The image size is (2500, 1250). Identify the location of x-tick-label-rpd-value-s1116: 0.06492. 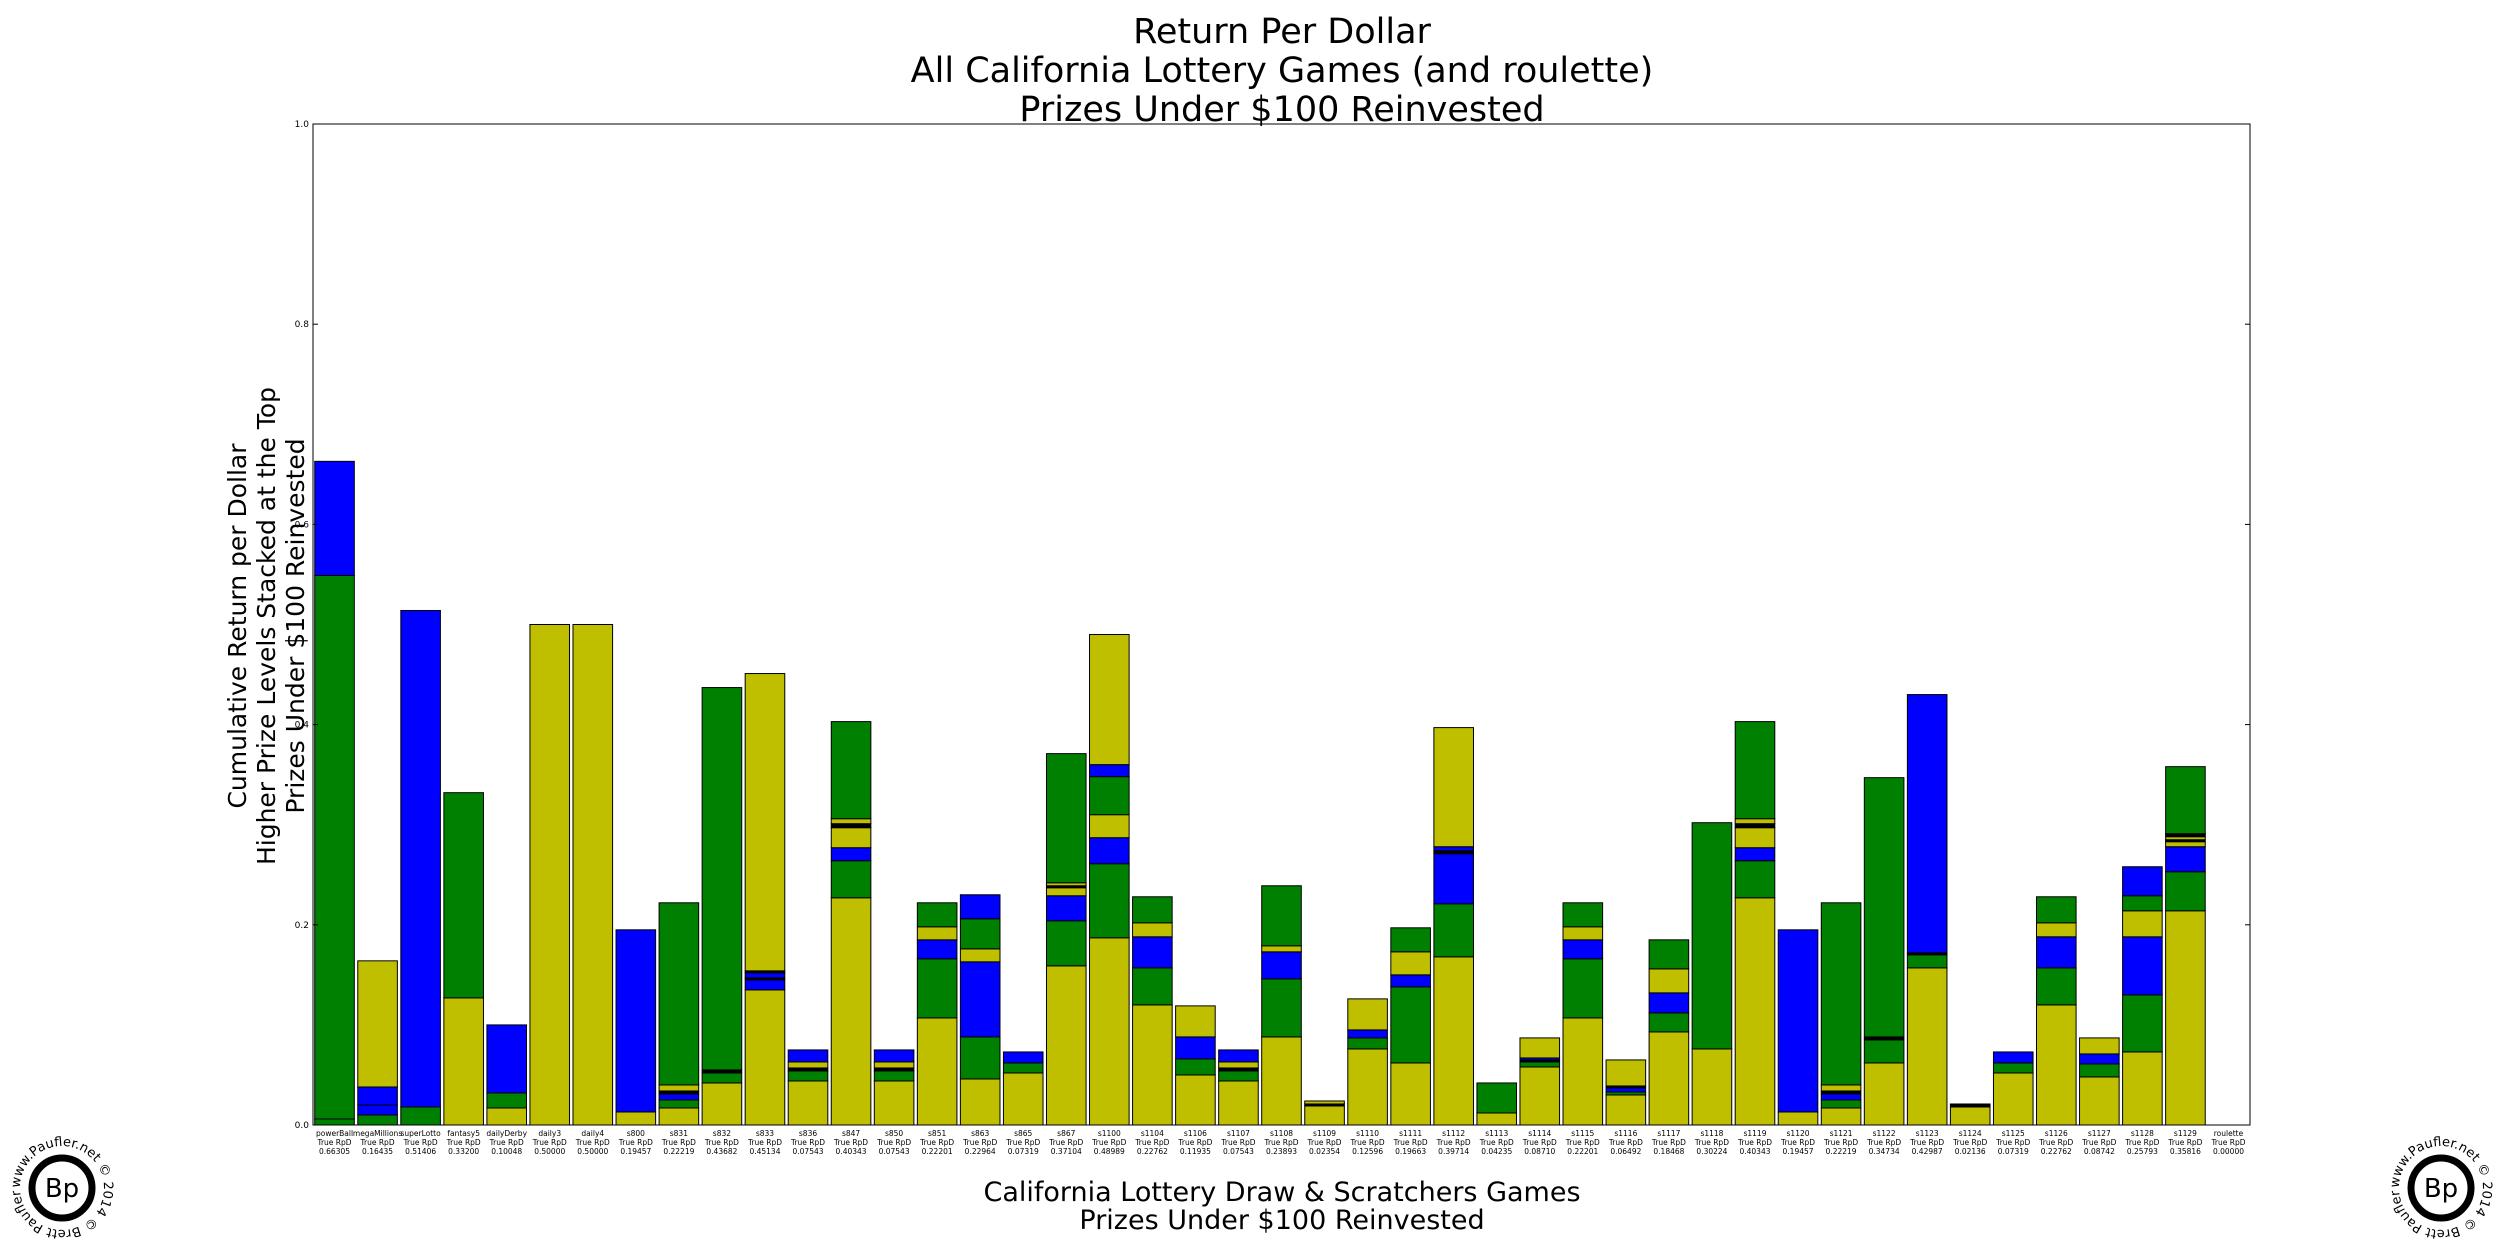
(1625, 1151).